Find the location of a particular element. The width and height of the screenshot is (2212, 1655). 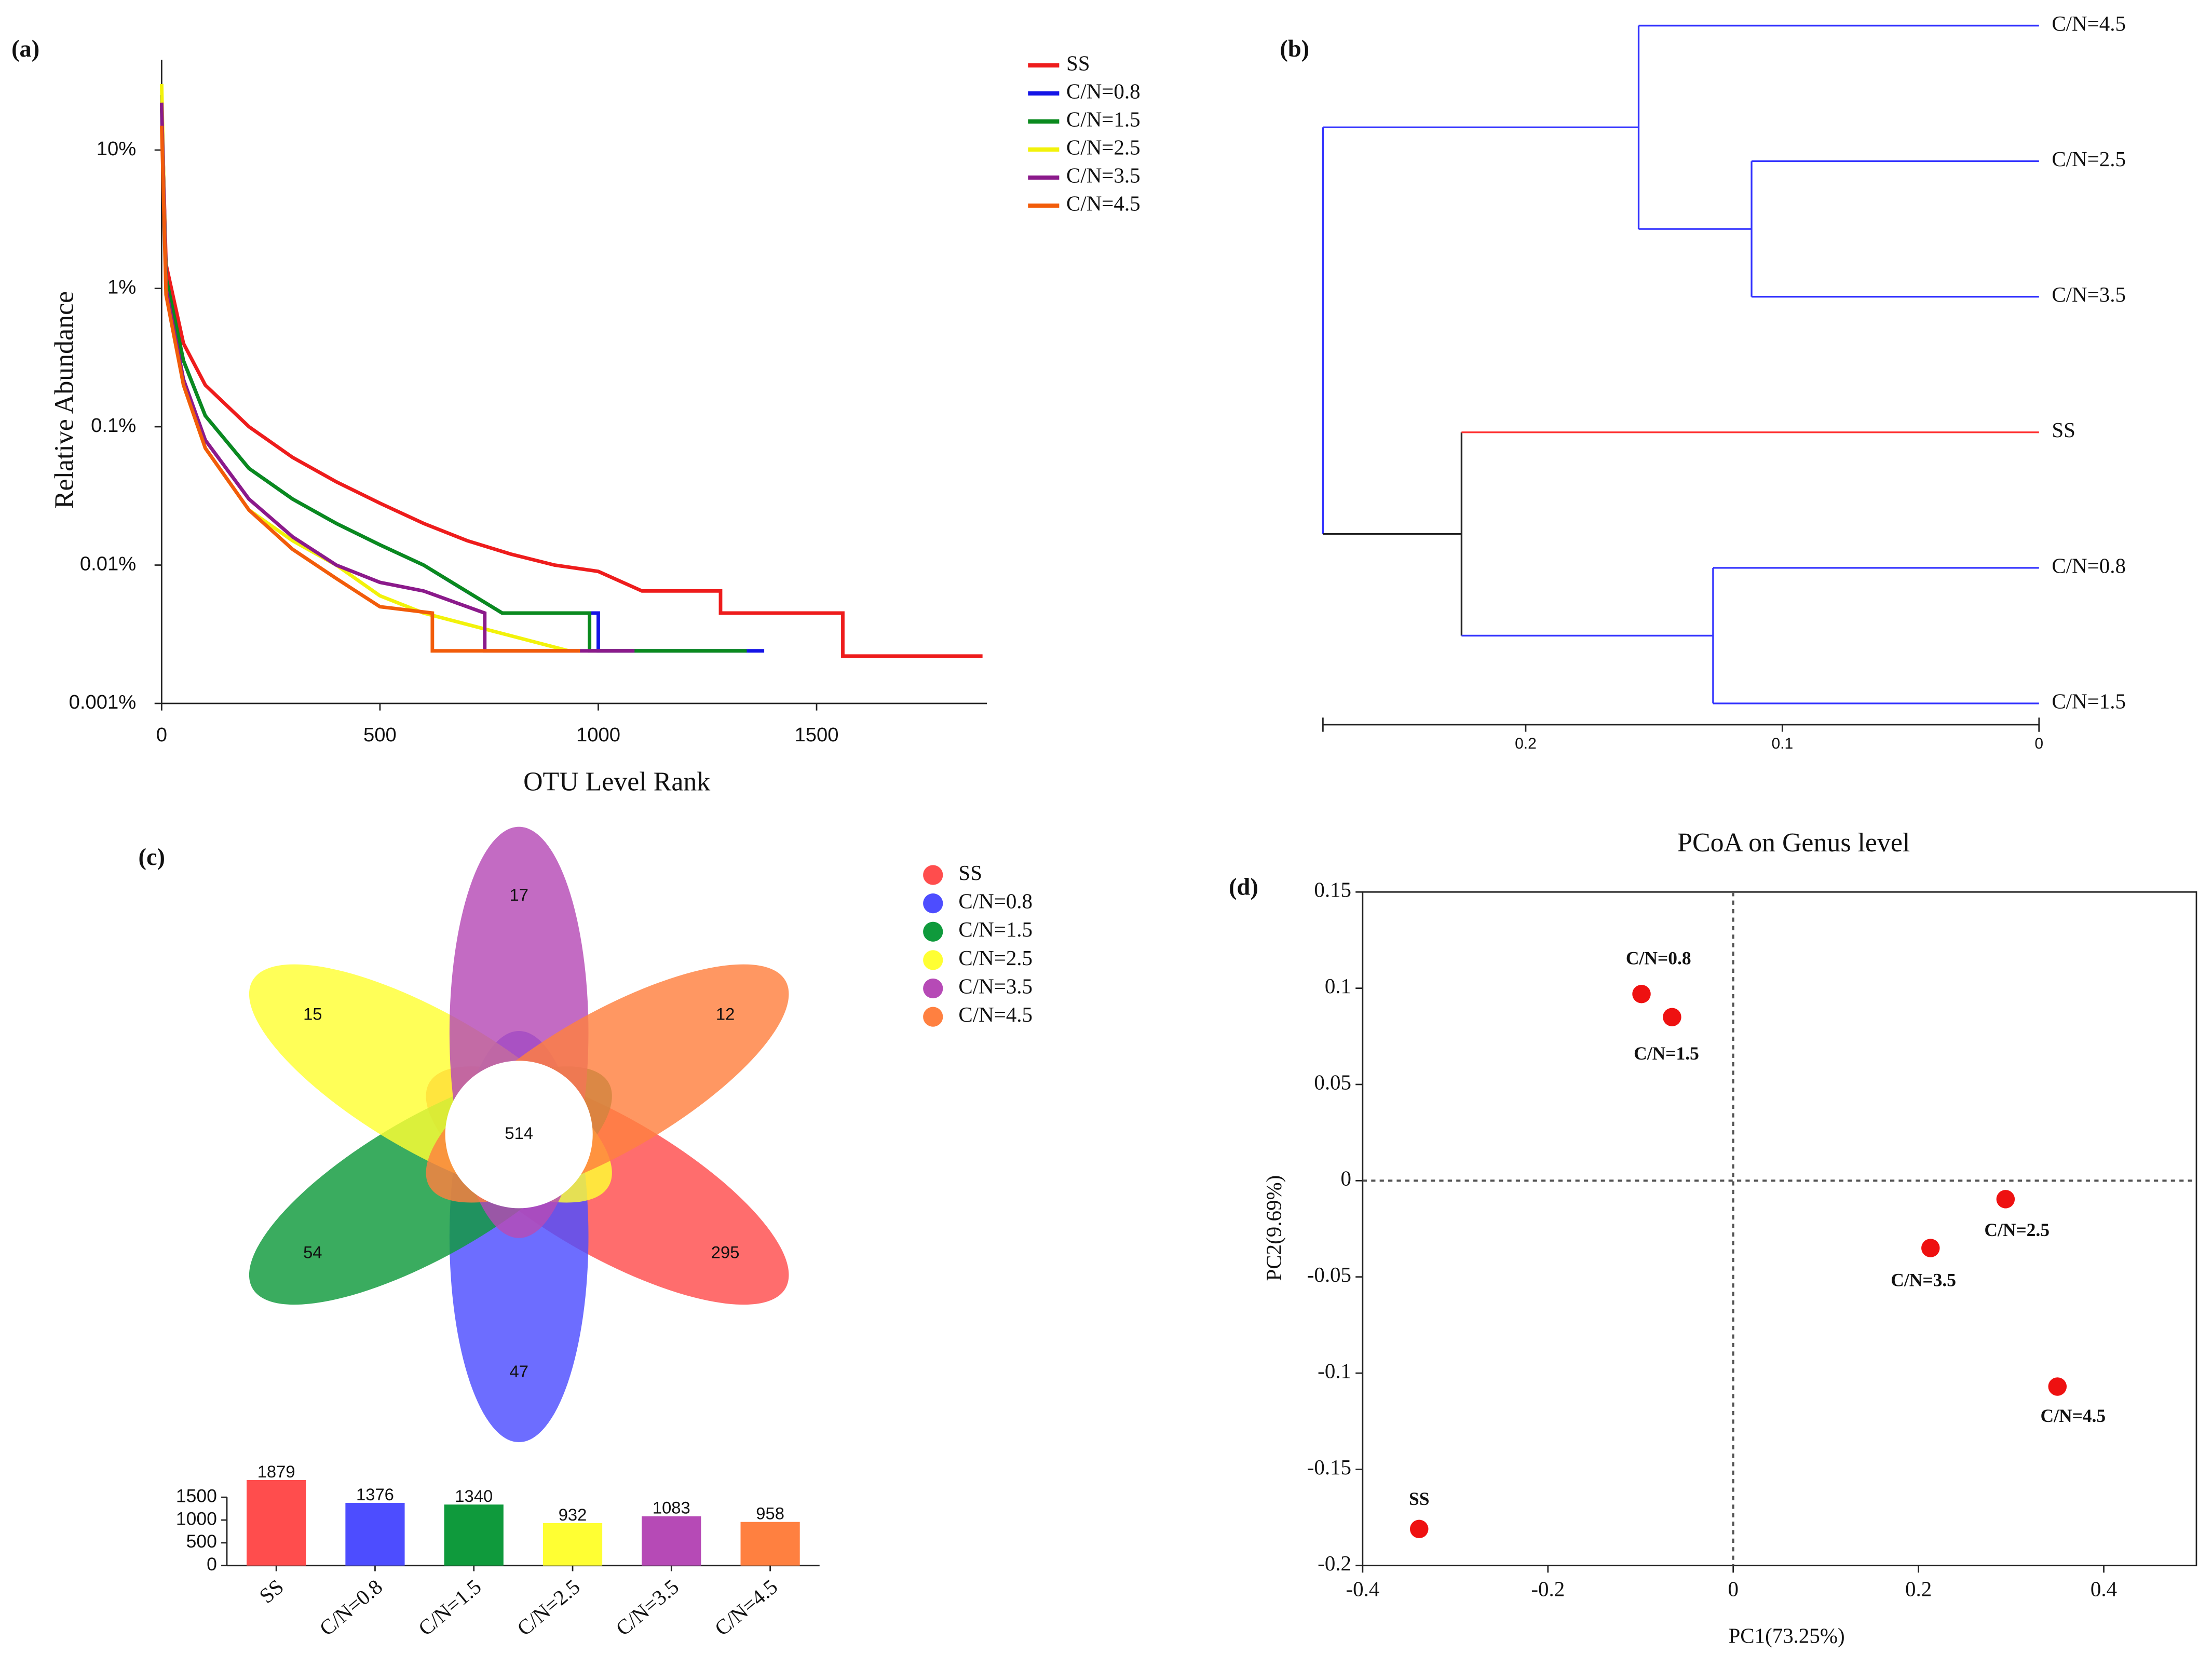

venn-unique-count: 17 is located at coordinates (518, 895).